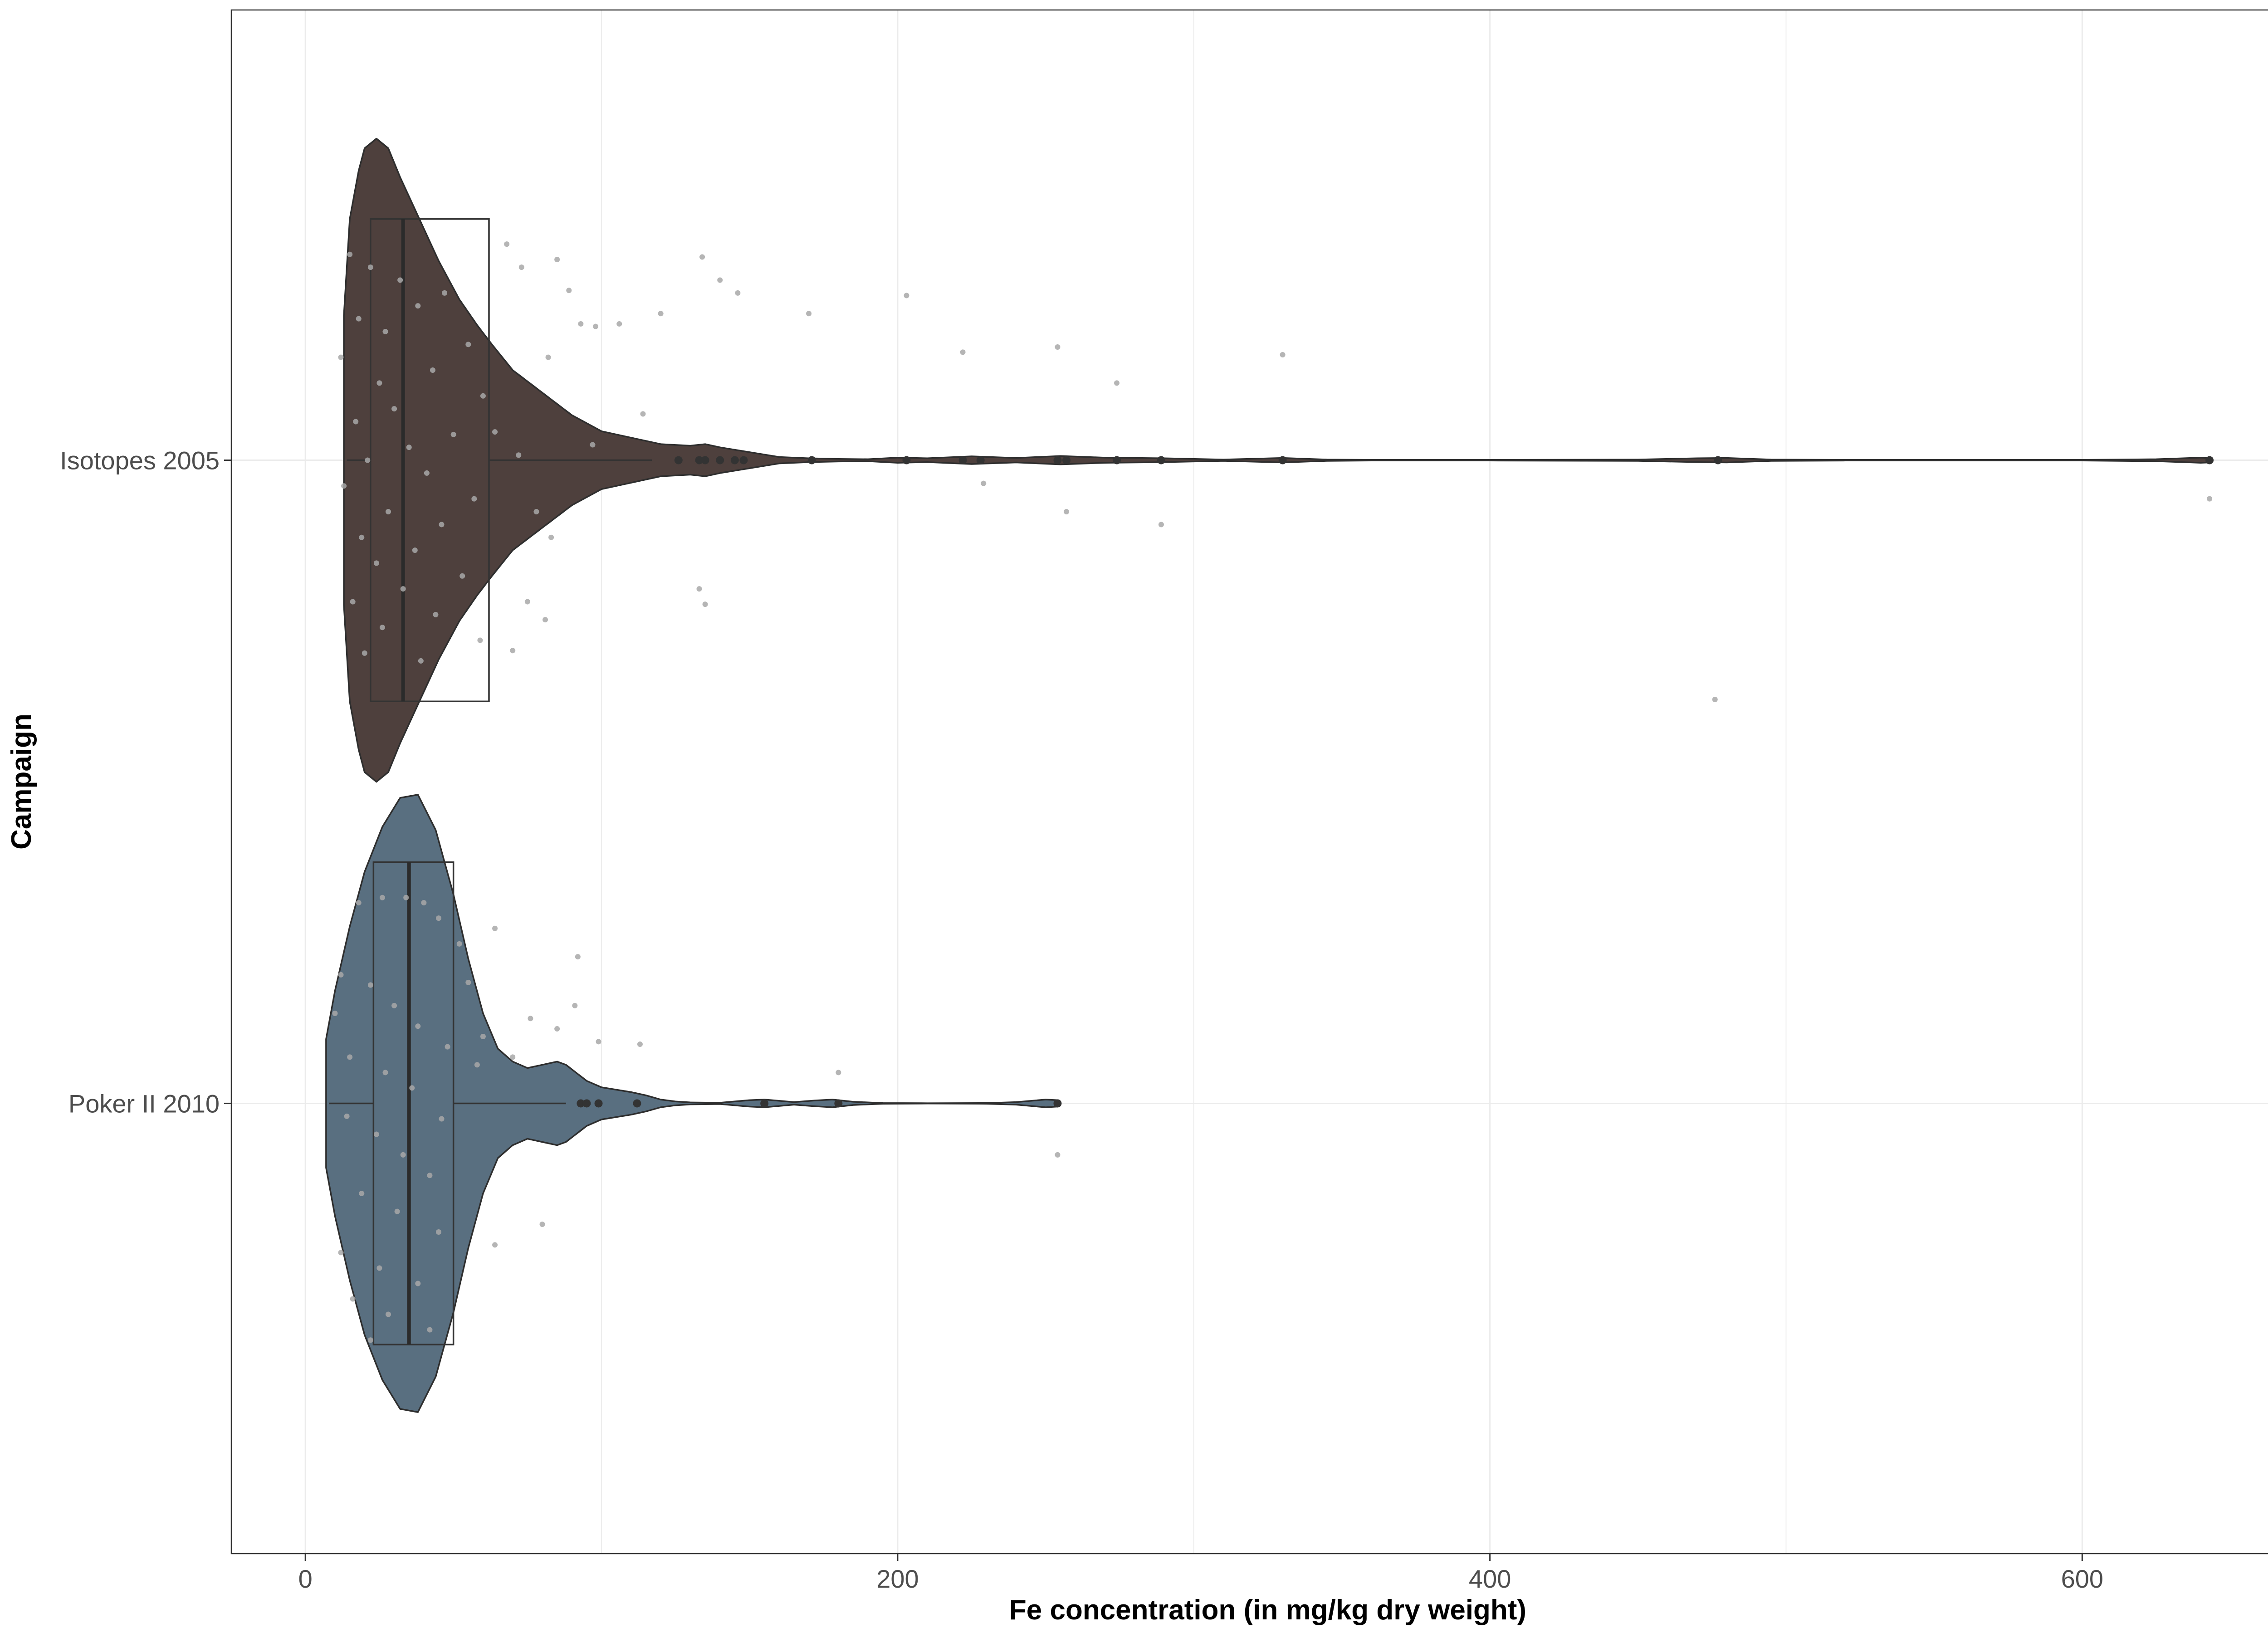 Image resolution: width=2268 pixels, height=1633 pixels. What do you see at coordinates (448, 1103) in the screenshot?
I see `boxplot-poker-ii-2010` at bounding box center [448, 1103].